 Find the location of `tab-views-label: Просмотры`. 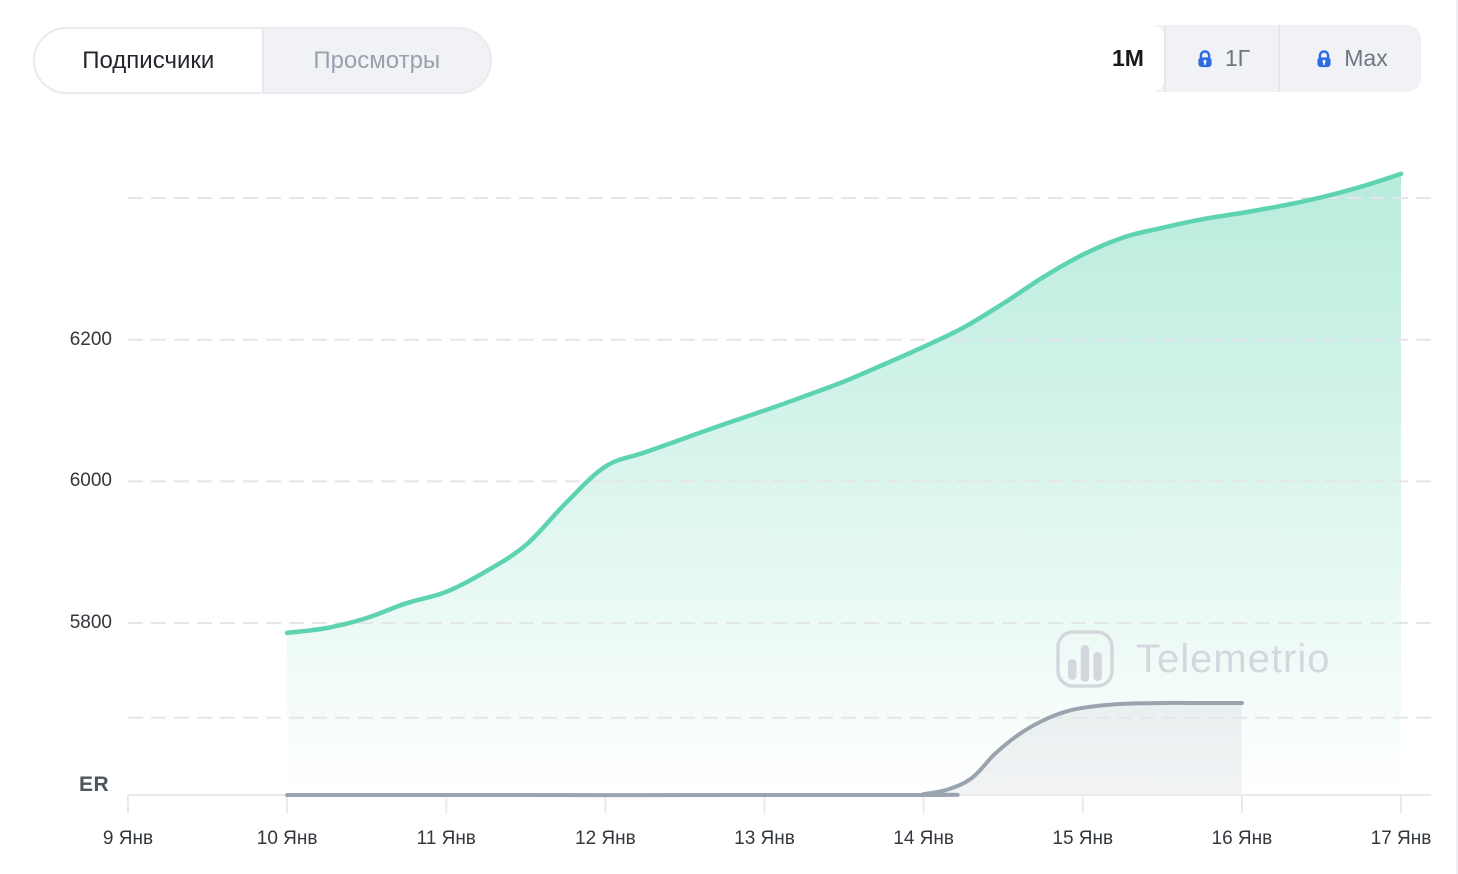

tab-views-label: Просмотры is located at coordinates (377, 60).